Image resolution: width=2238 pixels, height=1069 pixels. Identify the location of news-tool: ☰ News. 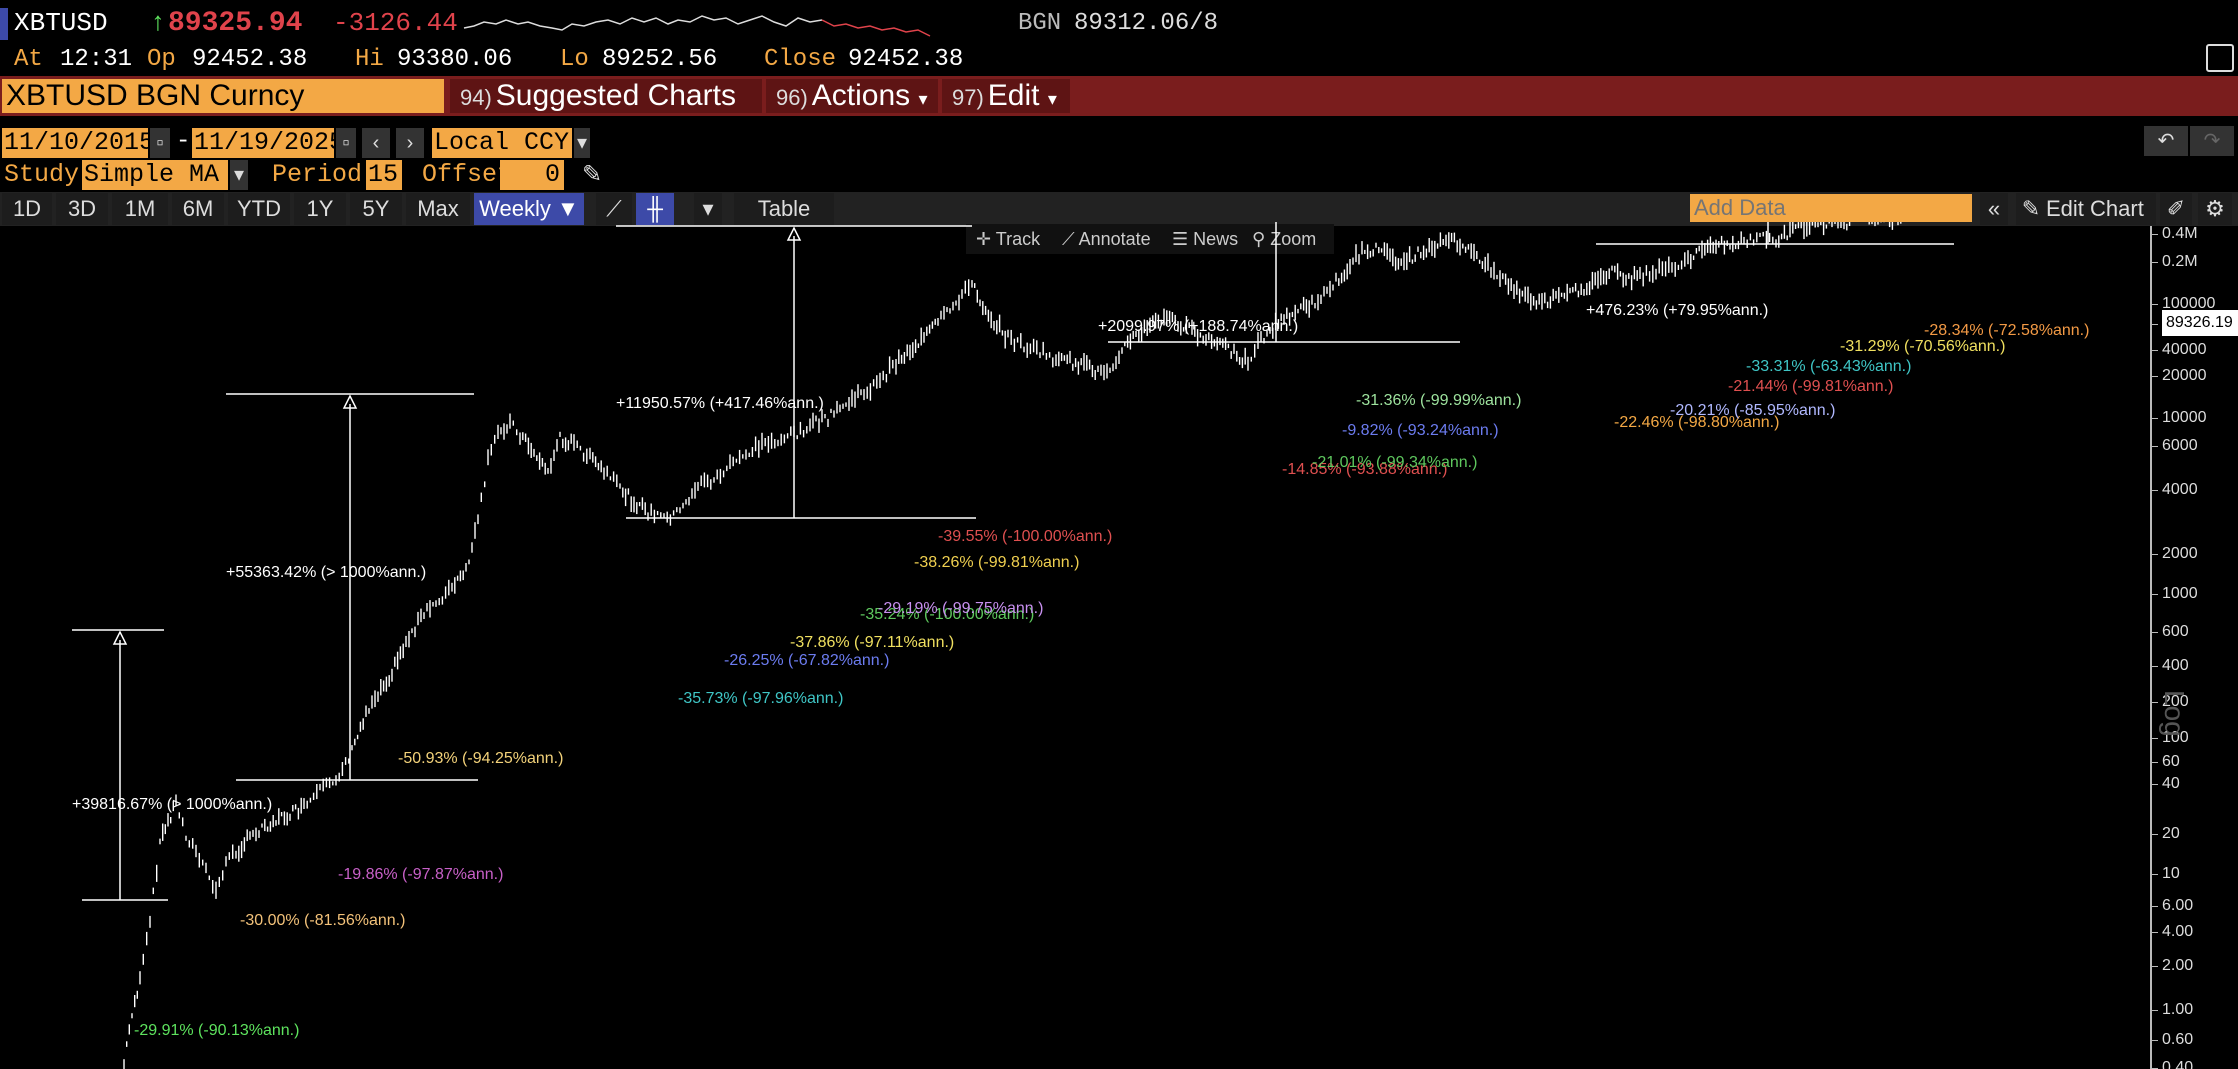
(1205, 239).